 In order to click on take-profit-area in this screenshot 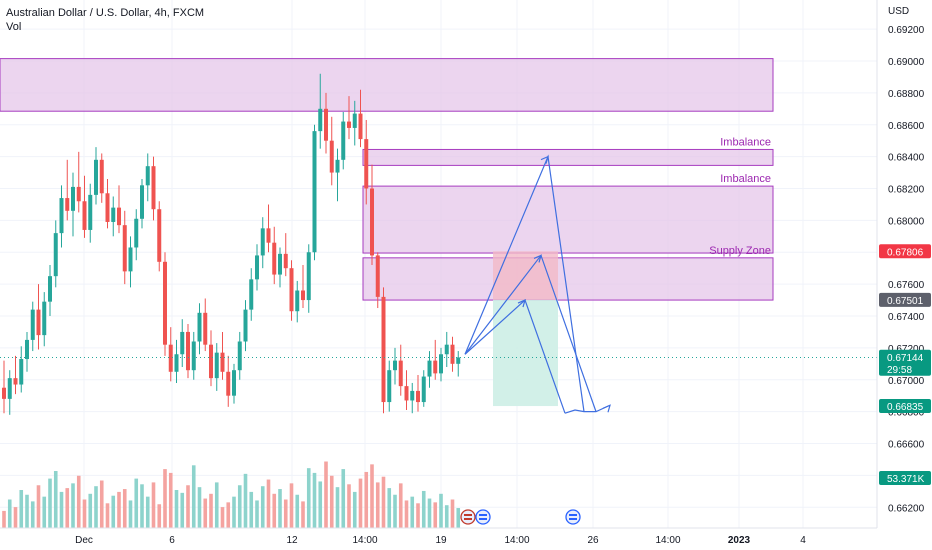, I will do `click(525, 353)`.